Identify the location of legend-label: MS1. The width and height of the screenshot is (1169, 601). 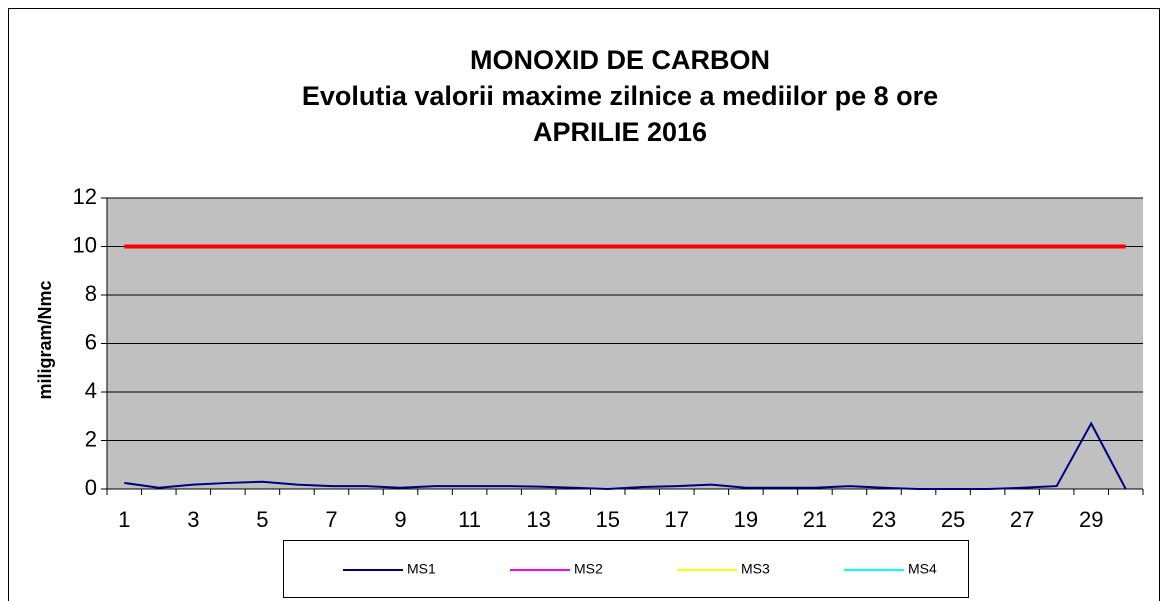
(421, 569).